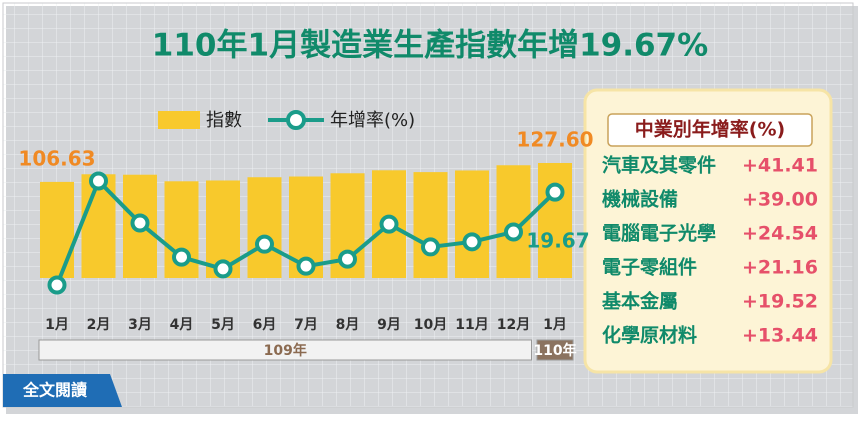  I want to click on panel-row-value: +41.41, so click(780, 166).